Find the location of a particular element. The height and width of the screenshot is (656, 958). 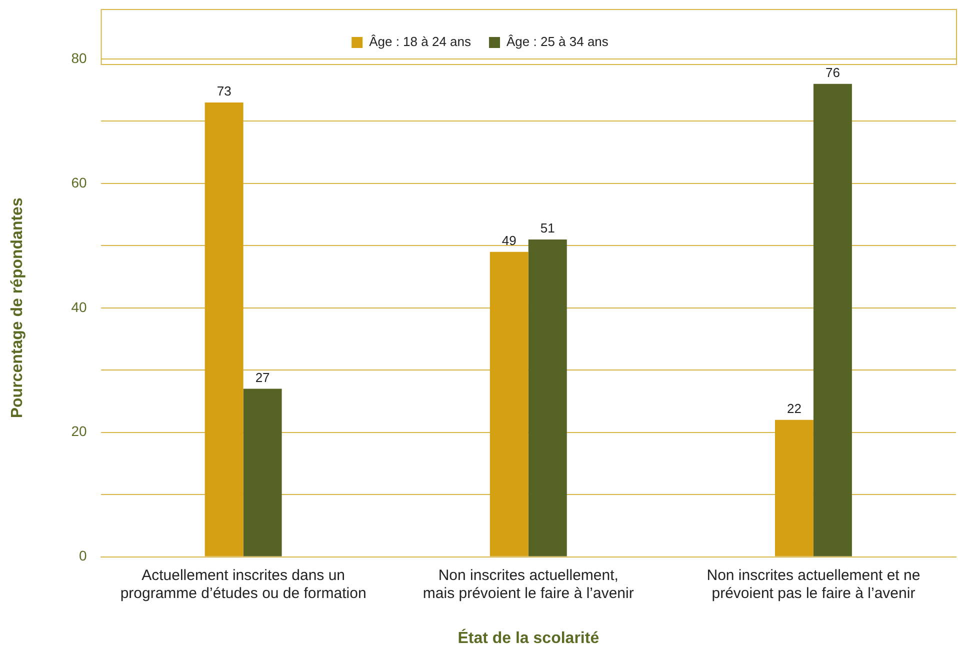

x-axis-title: État de la scolarité is located at coordinates (529, 637).